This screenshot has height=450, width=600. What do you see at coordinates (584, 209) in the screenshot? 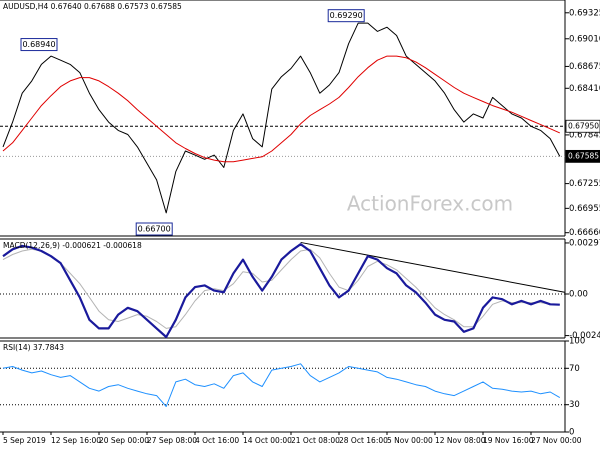
I see `y-tick-label: 0.66955` at bounding box center [584, 209].